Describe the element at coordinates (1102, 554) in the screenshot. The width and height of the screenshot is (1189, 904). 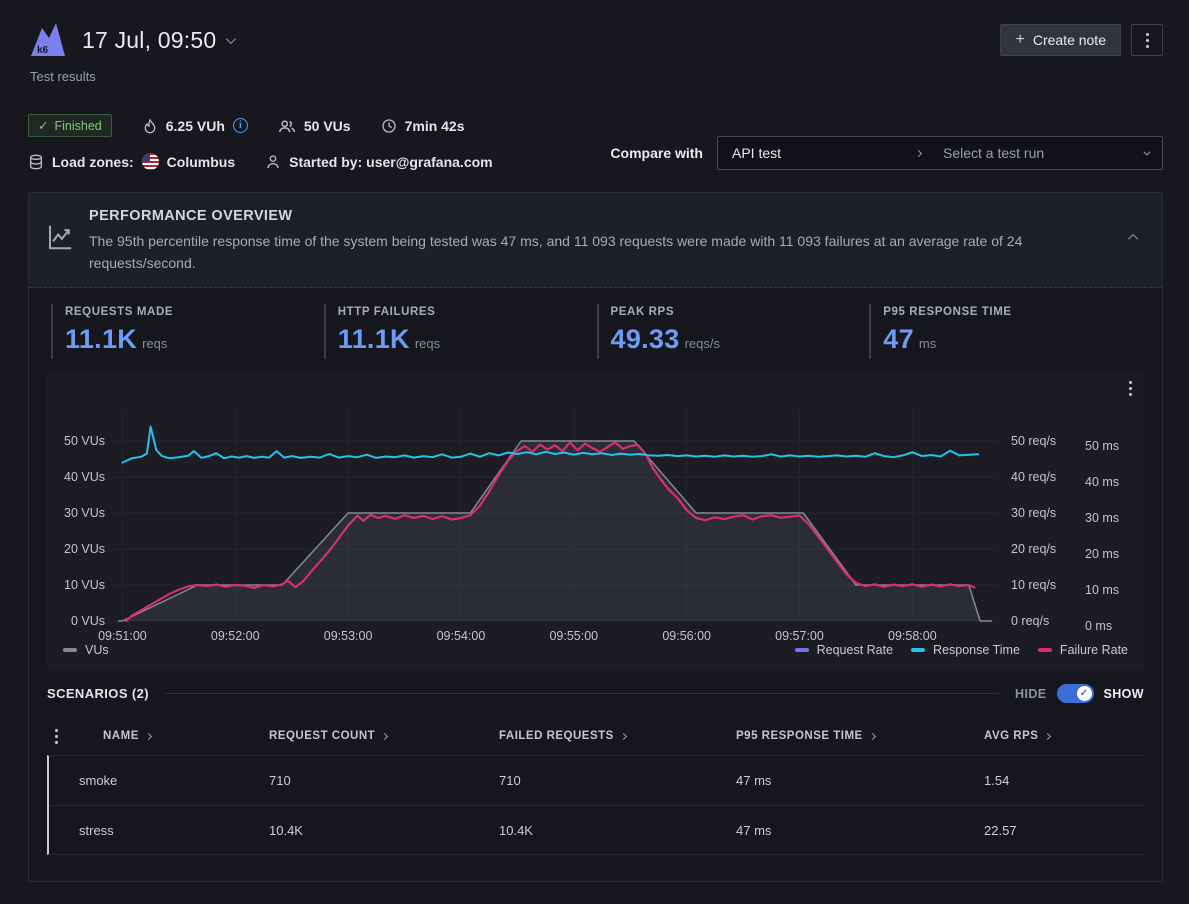
I see `y-axis-label-ms: 20 ms` at that location.